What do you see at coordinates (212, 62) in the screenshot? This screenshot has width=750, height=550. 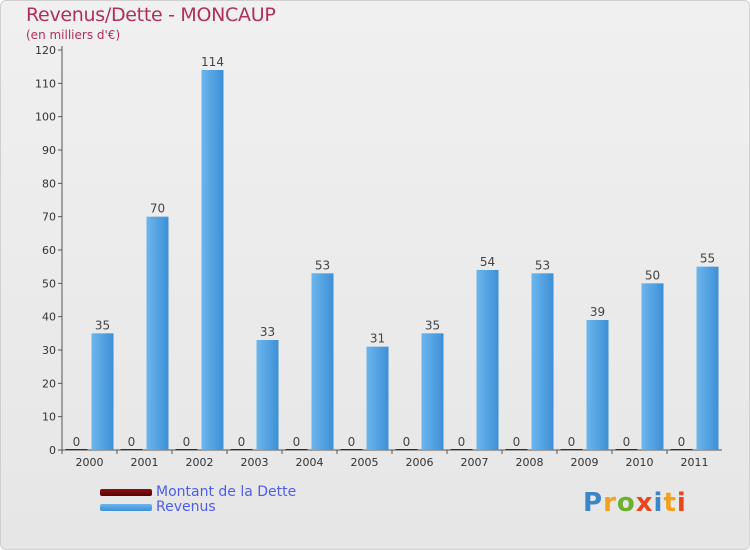 I see `data-label-revenus: 114` at bounding box center [212, 62].